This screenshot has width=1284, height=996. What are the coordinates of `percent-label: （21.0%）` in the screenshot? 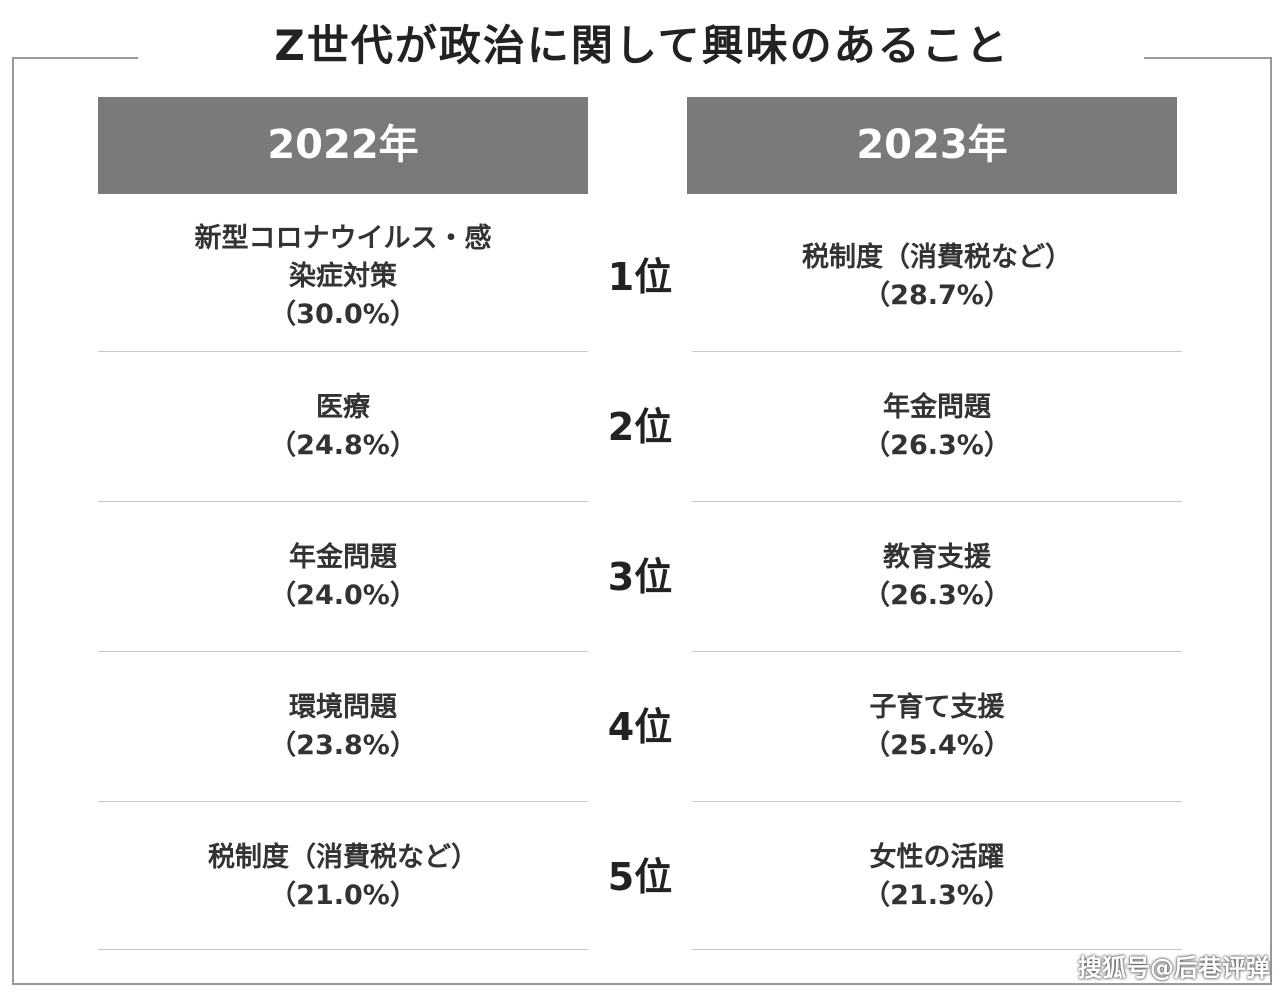 It's located at (343, 895).